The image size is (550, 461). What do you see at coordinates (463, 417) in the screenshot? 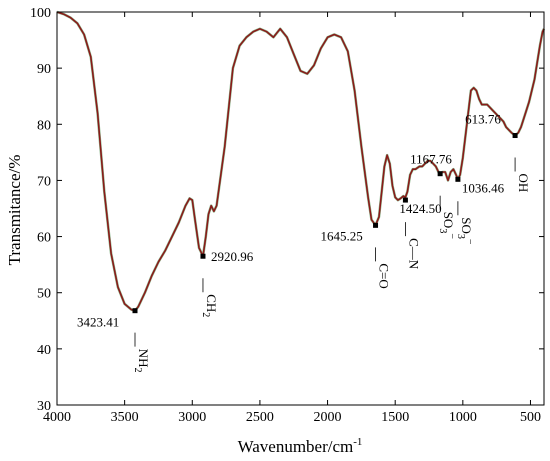
I see `x-tick-label: 1000` at bounding box center [463, 417].